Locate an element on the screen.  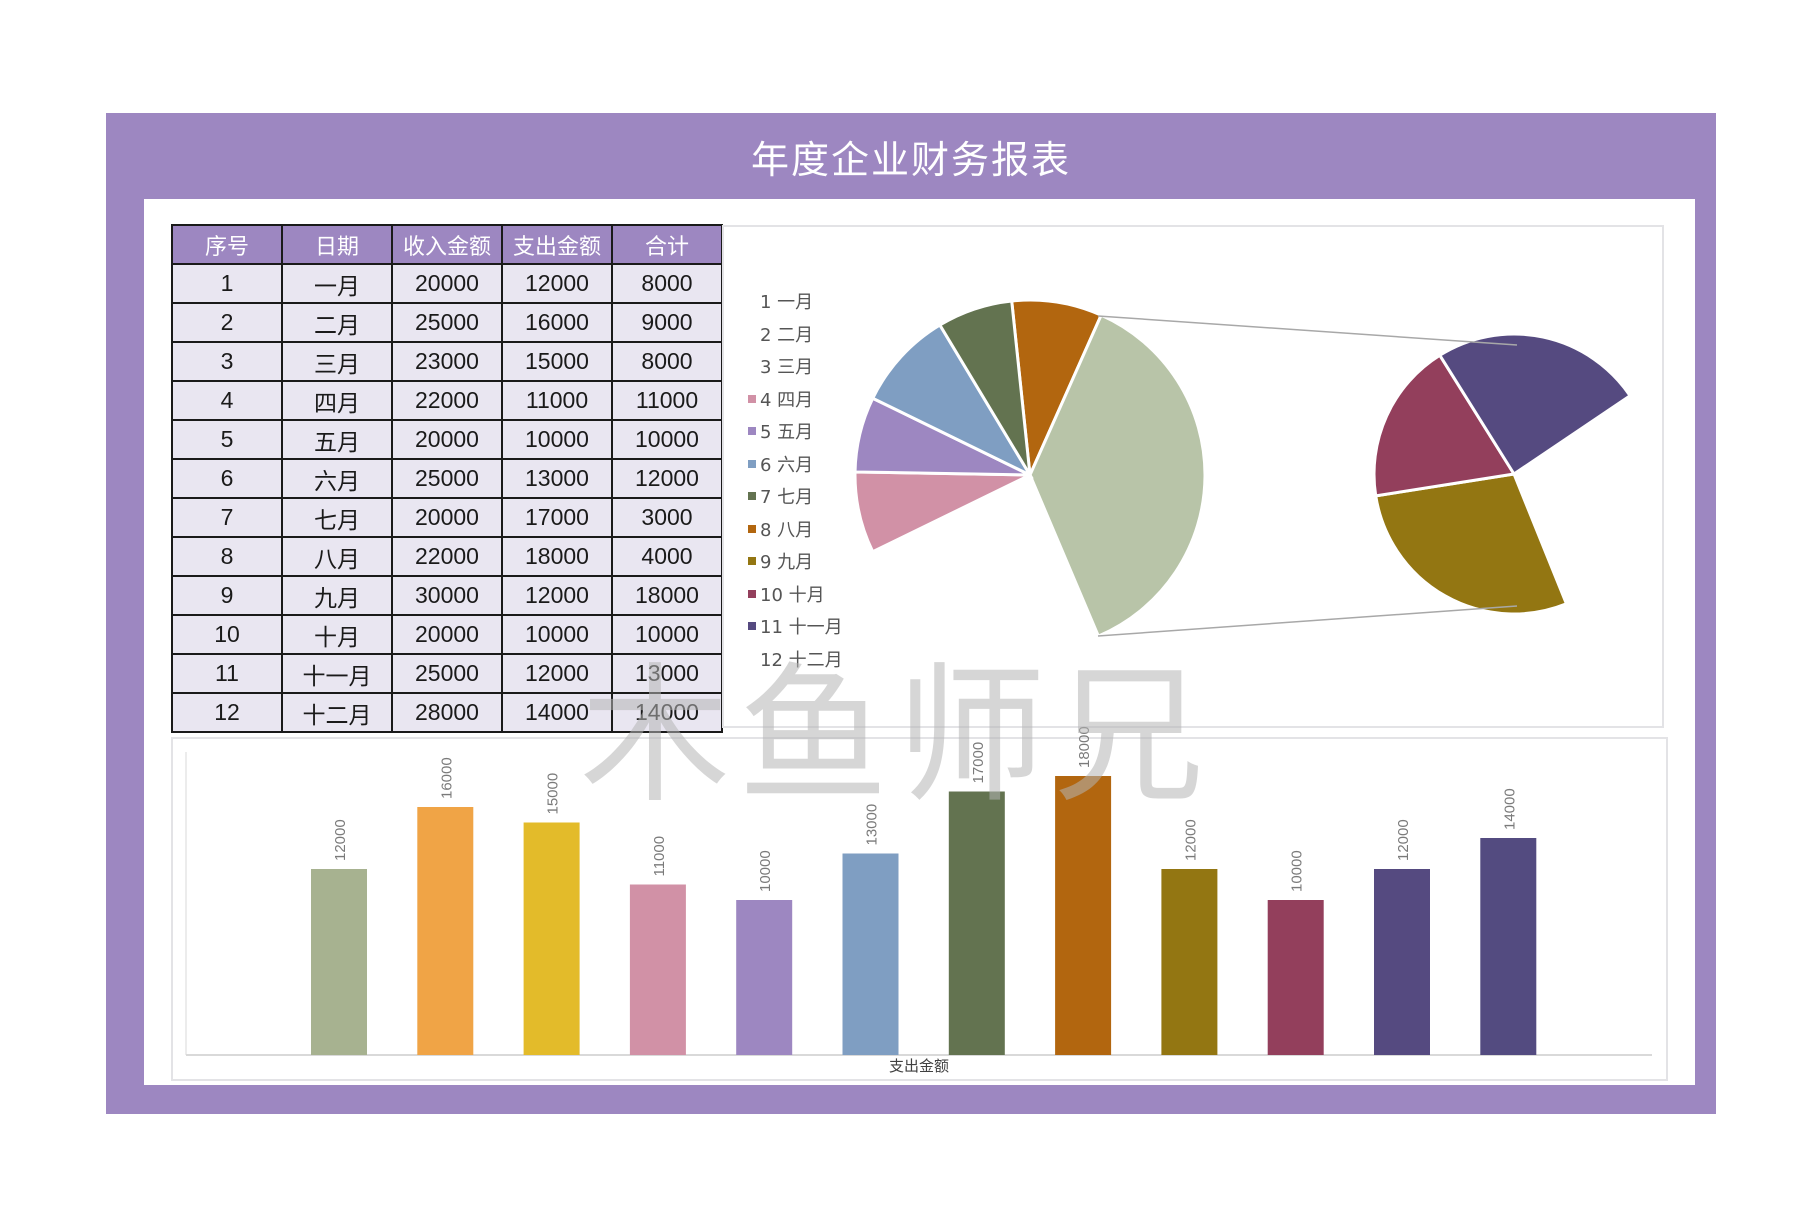
cell-expense: 13000 is located at coordinates (557, 478).